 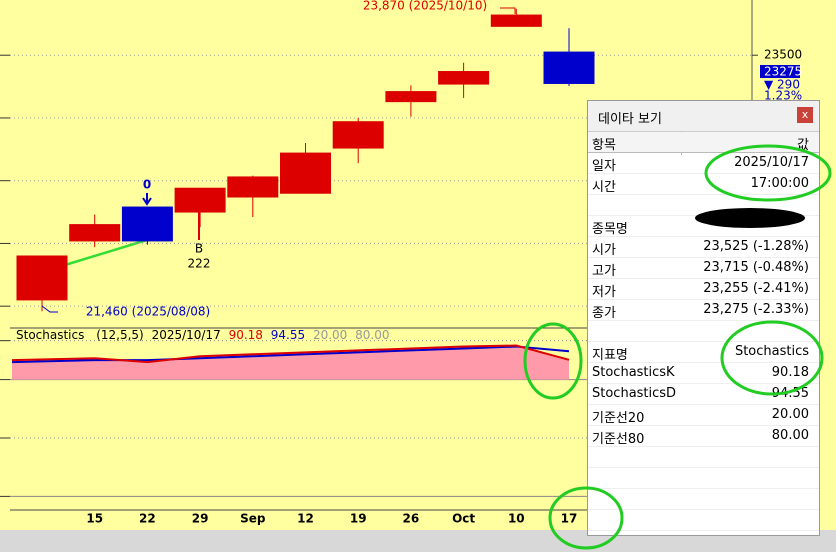 I want to click on panel-row: 시가 23,525 (-1.28%), so click(x=703, y=247).